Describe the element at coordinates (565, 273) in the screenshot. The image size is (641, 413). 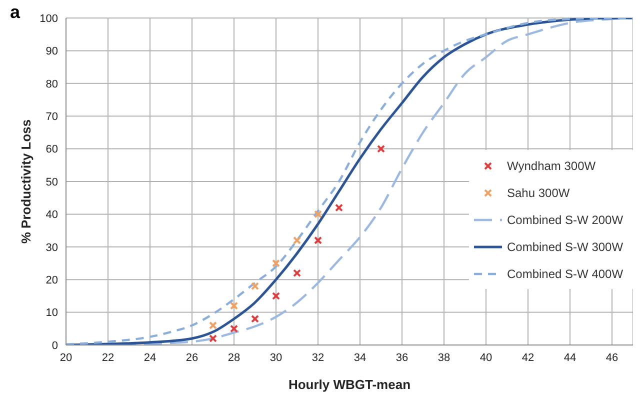
I see `legend-label: Combined S-W 400W` at that location.